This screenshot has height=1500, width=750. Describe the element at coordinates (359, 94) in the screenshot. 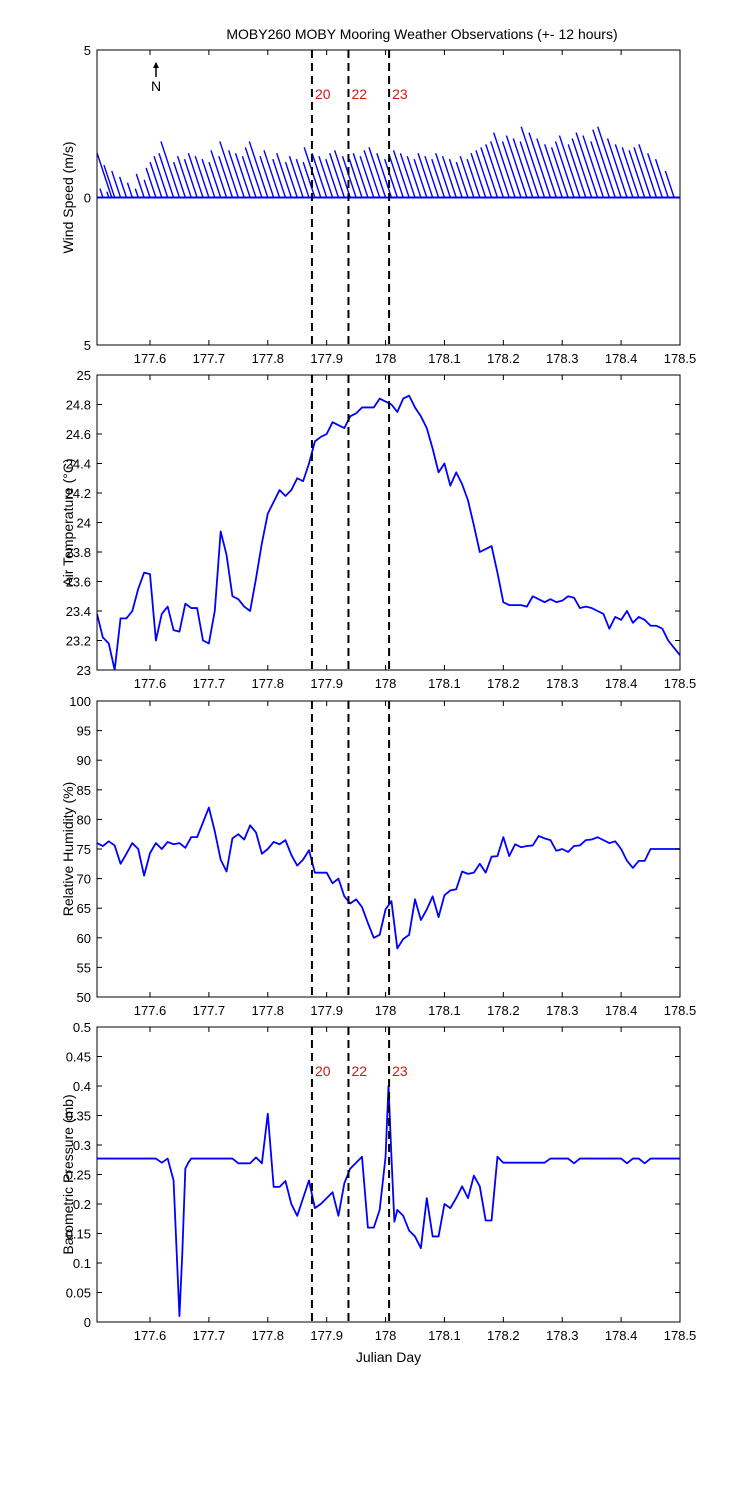

I see `marker-label: 22` at that location.